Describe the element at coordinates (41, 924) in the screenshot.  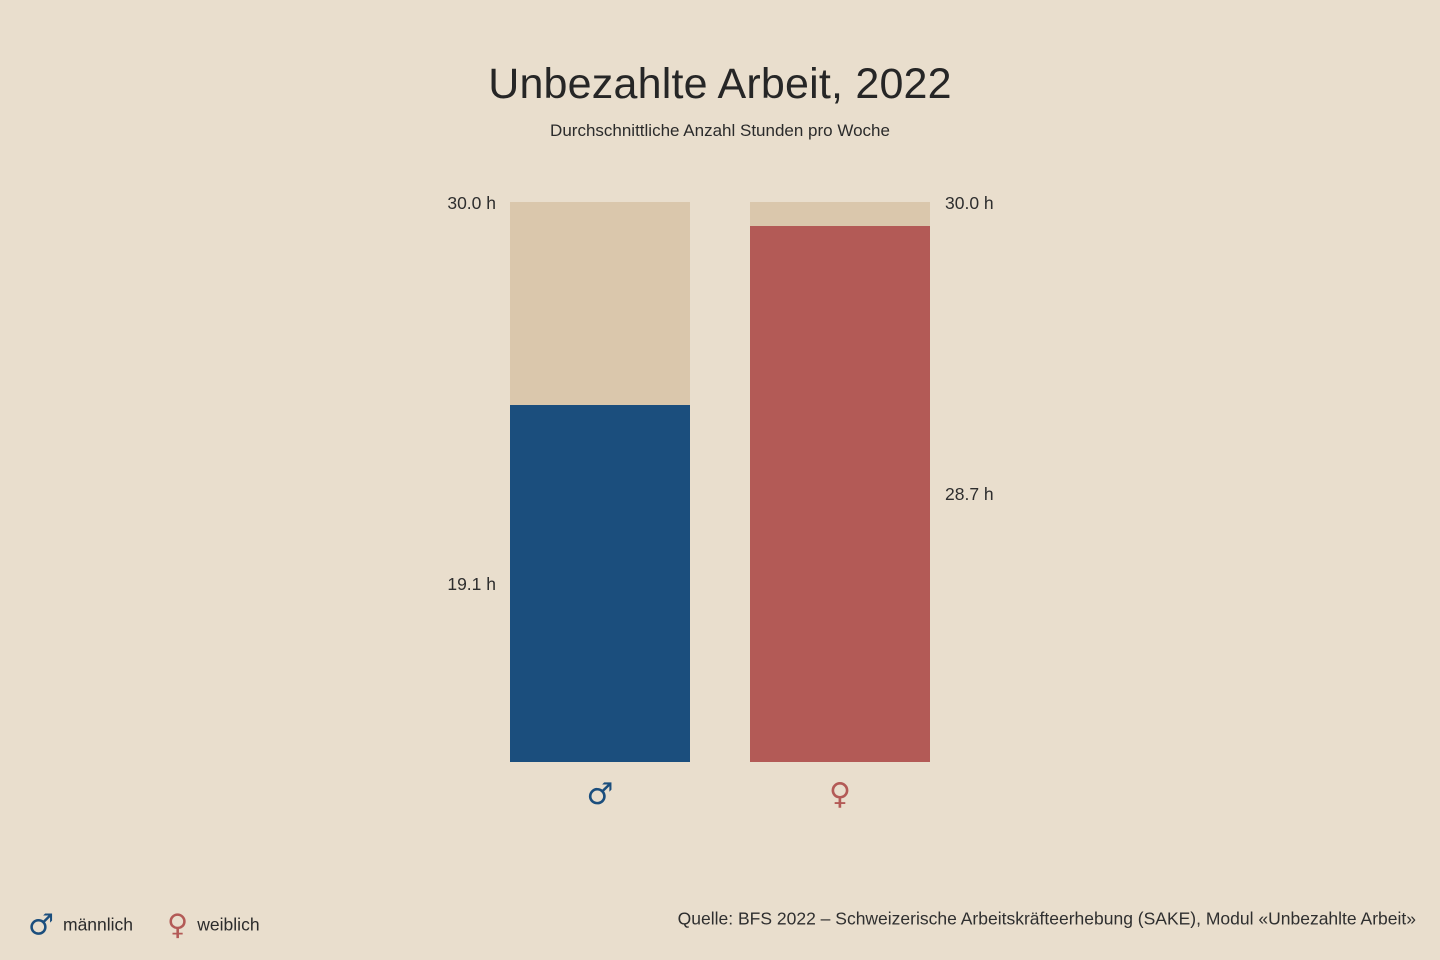
I see `male-symbol-icon: ♂` at that location.